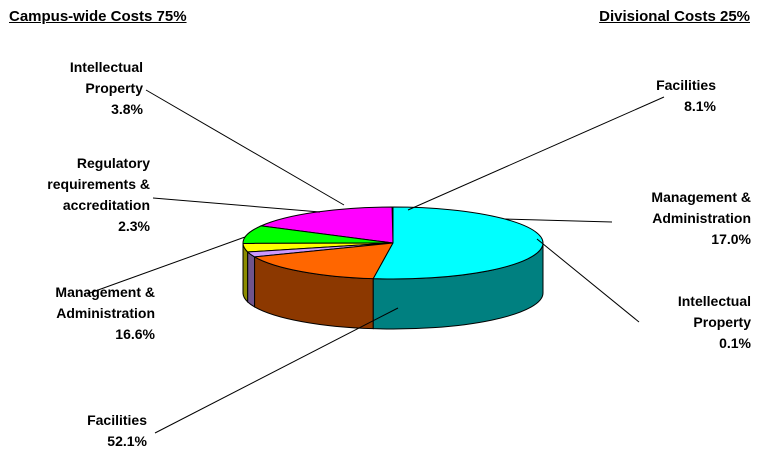 The image size is (758, 453). I want to click on slice-label-1: Management &, so click(701, 197).